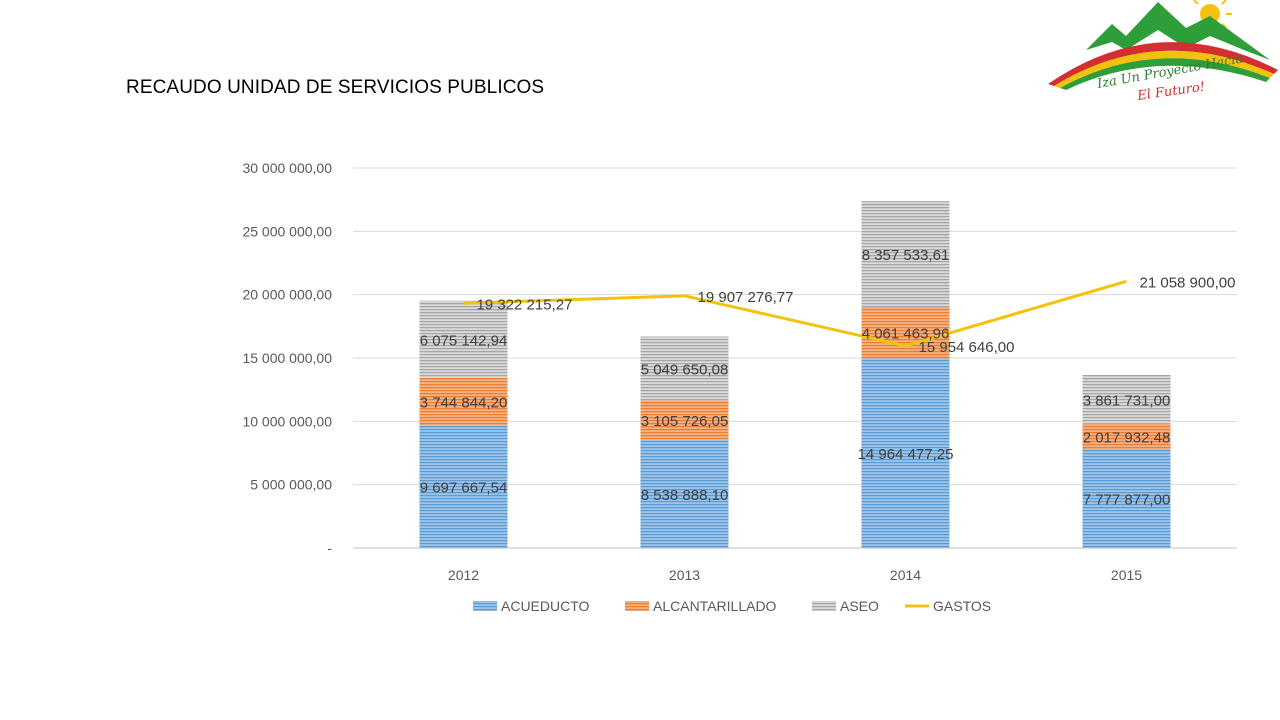  I want to click on x-tick-label: 2014, so click(905, 575).